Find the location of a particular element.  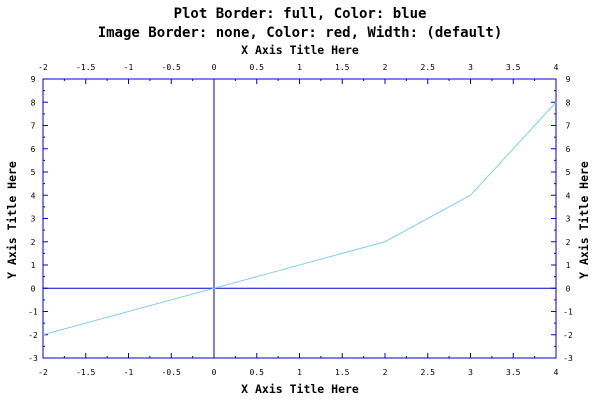

x-tick-label-top: -2 is located at coordinates (43, 67).